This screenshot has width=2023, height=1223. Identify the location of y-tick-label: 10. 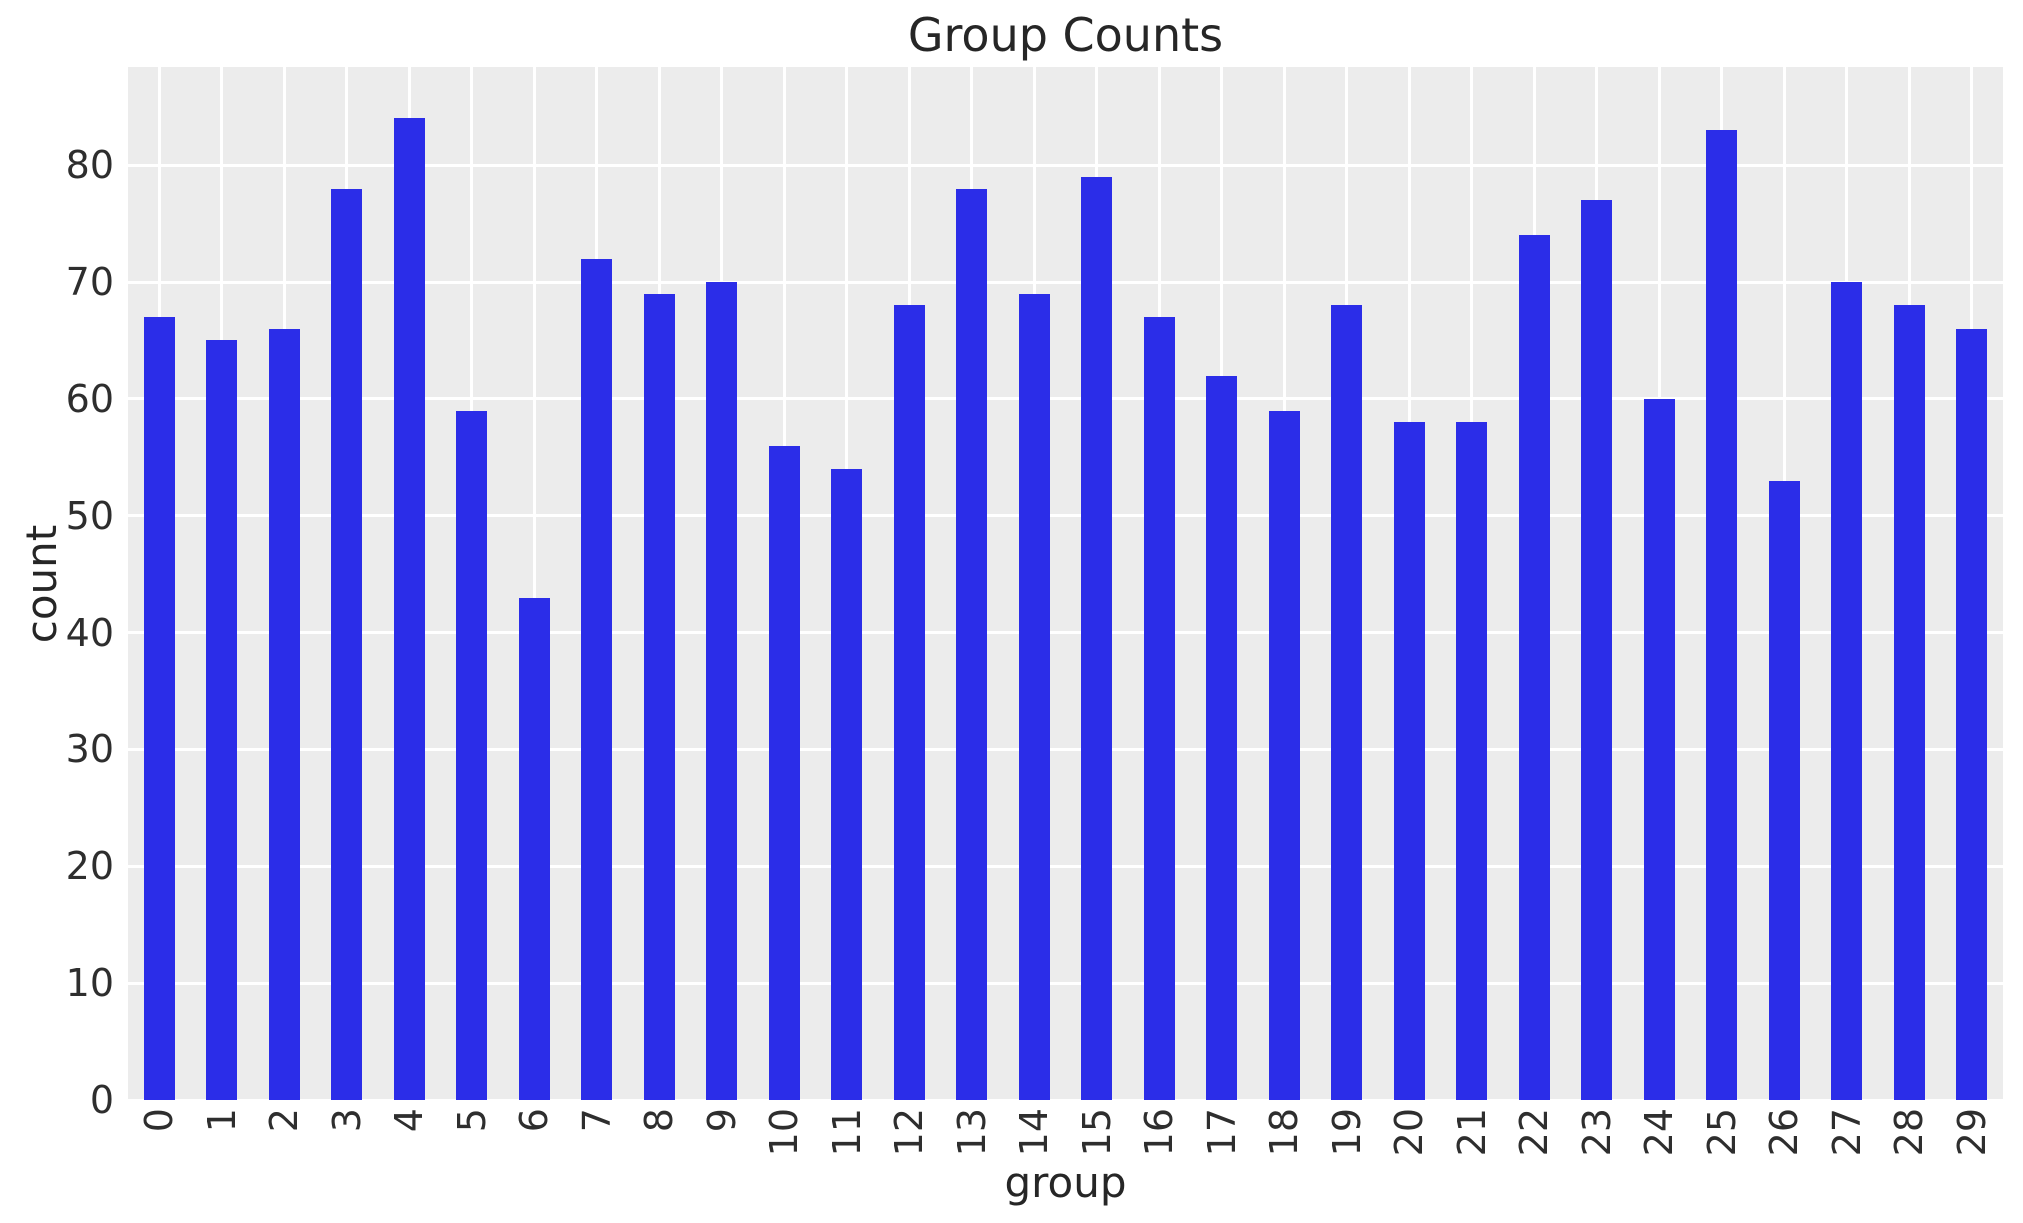
(89, 983).